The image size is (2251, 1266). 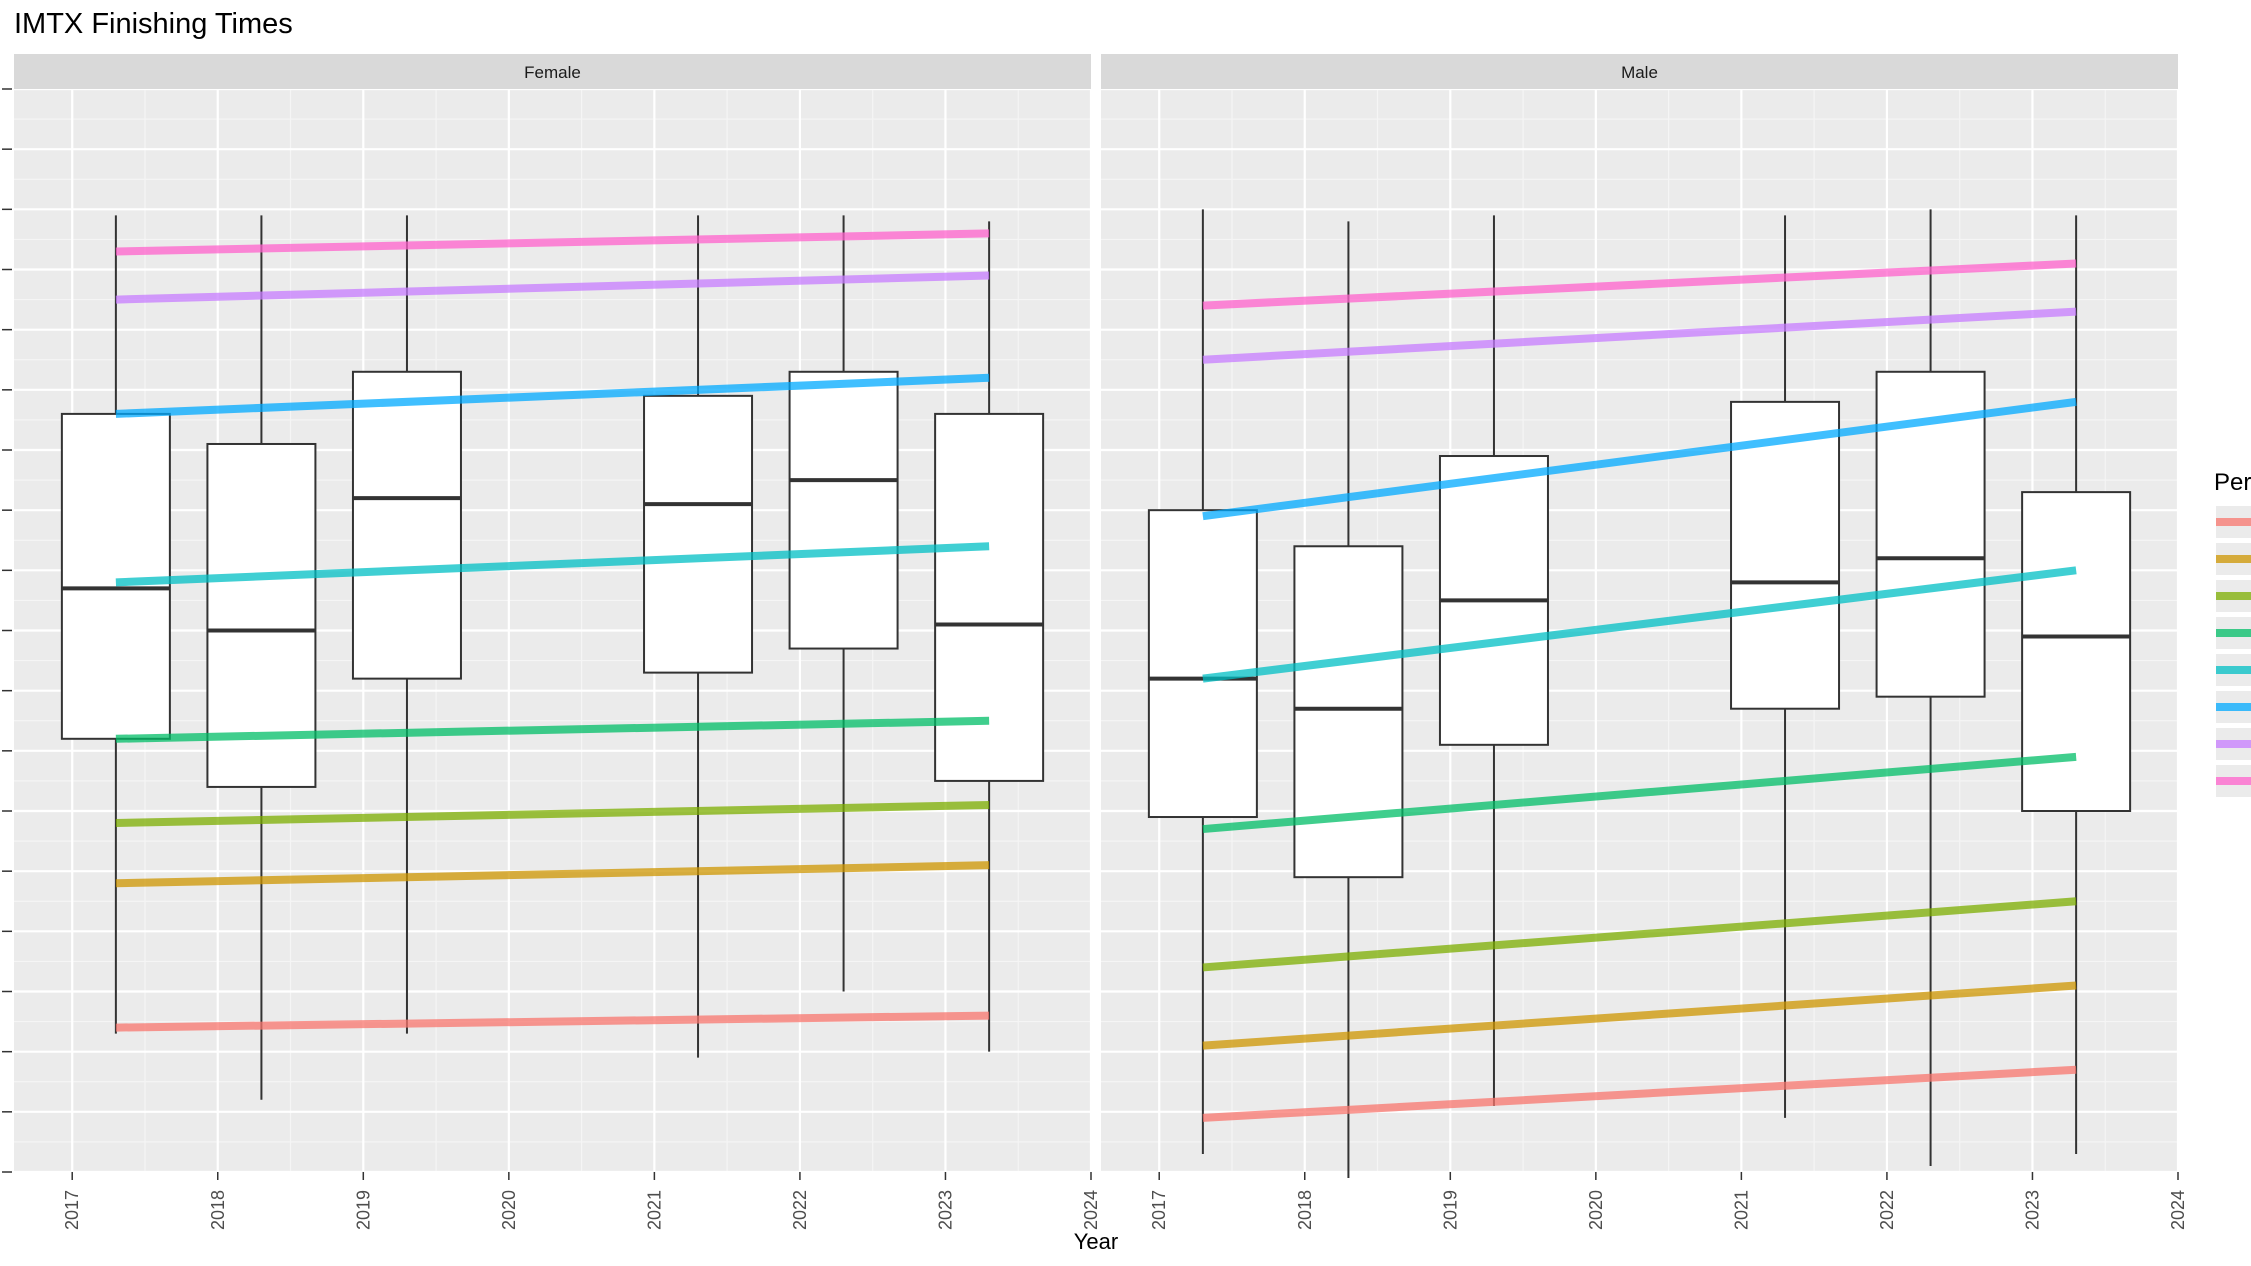 I want to click on facet-label: Male, so click(x=1639, y=72).